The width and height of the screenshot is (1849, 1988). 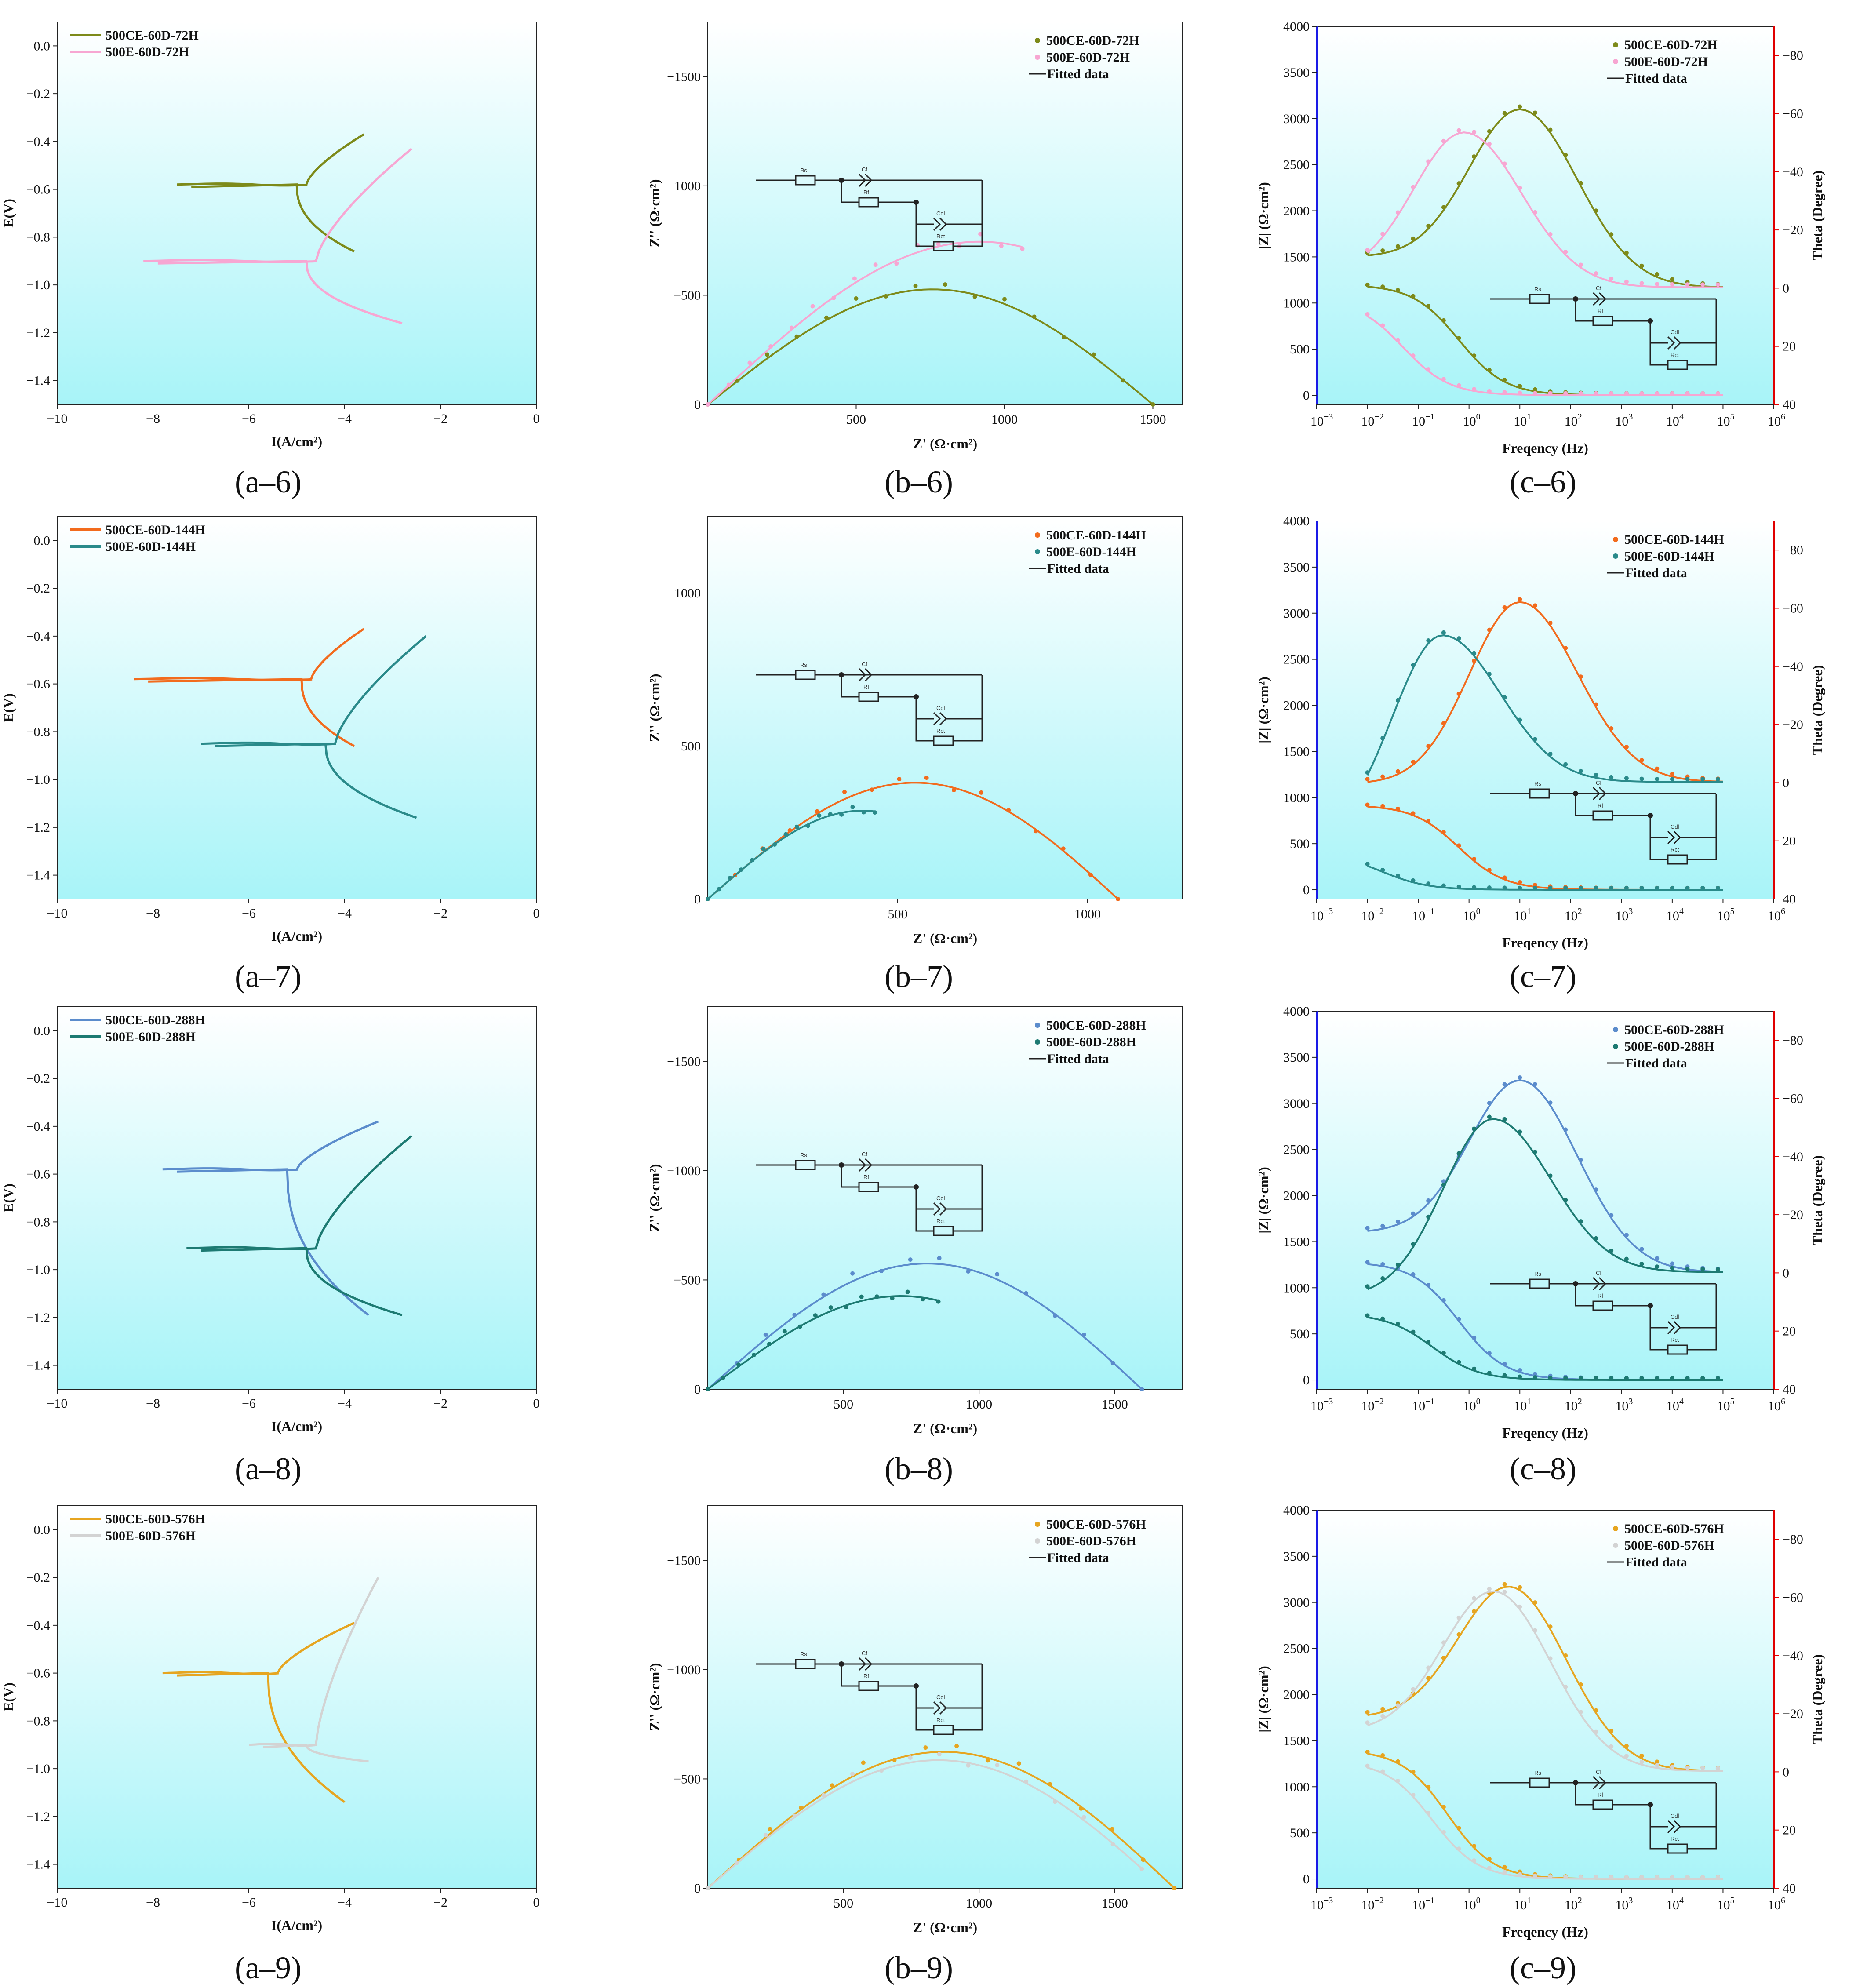 I want to click on y2-tick-label: −40, so click(x=1793, y=172).